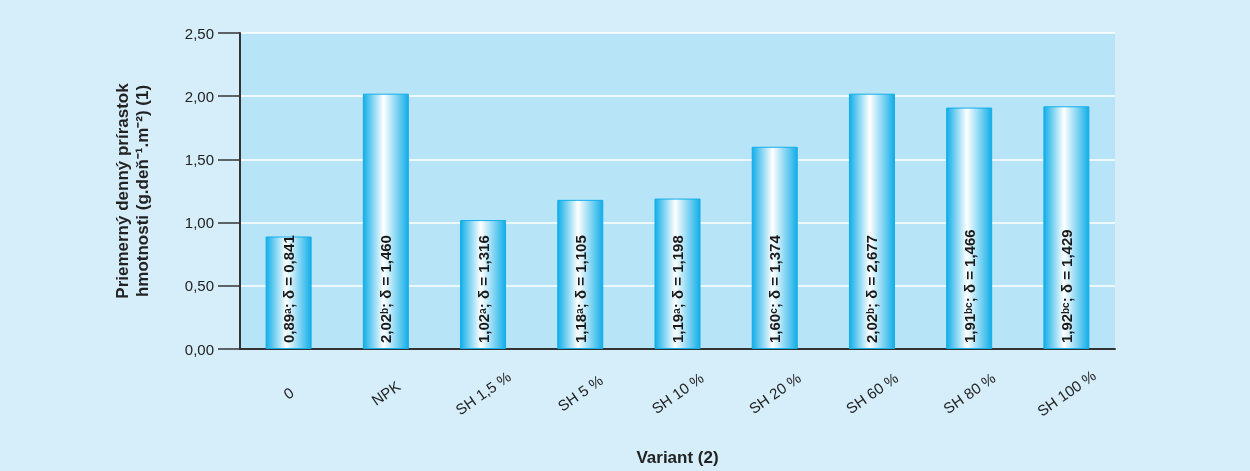 This screenshot has height=471, width=1250. I want to click on data-label: 2,02ᵇ; δ = 2,677, so click(872, 289).